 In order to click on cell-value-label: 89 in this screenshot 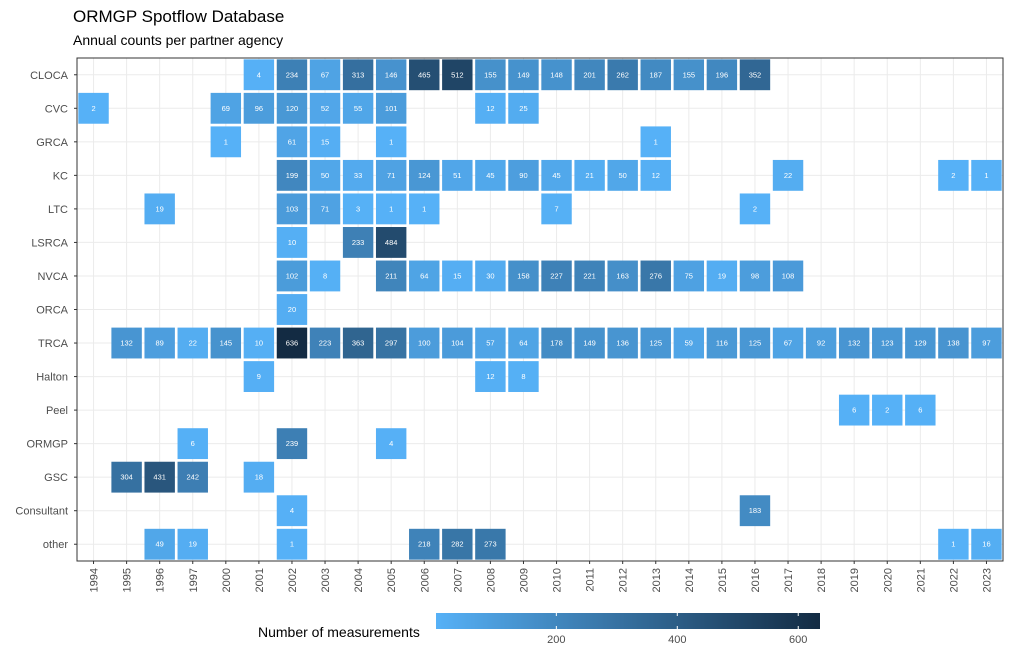, I will do `click(160, 343)`.